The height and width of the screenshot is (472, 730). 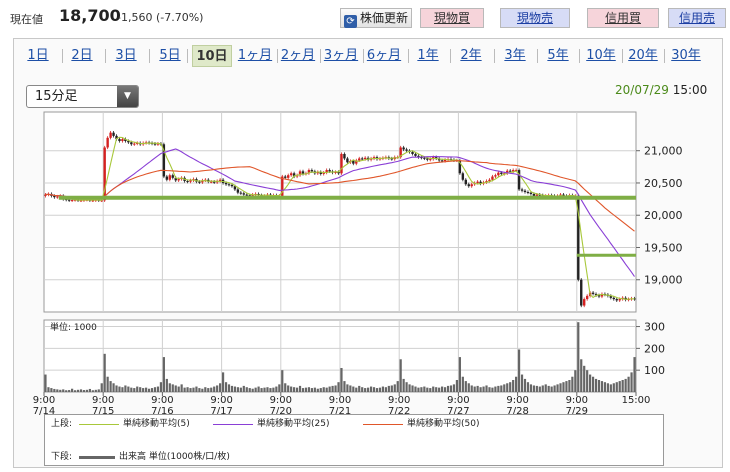 I want to click on tab-2m: 2ヶ月, so click(x=298, y=55).